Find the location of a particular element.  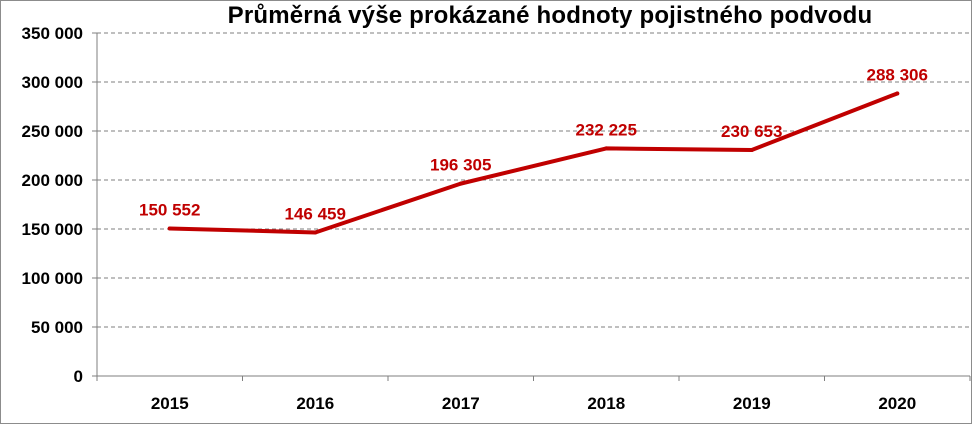

y-tick-label: 300 000 is located at coordinates (52, 82).